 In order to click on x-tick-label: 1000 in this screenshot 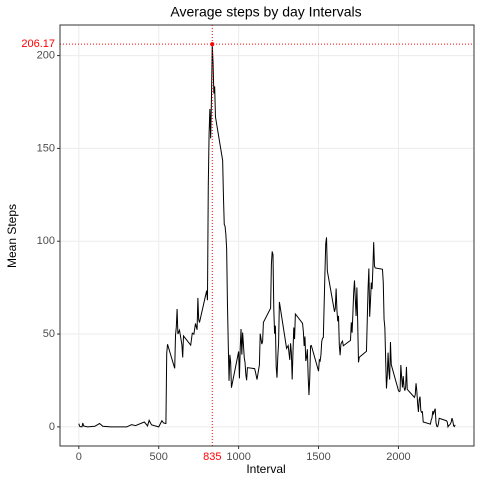, I will do `click(238, 457)`.